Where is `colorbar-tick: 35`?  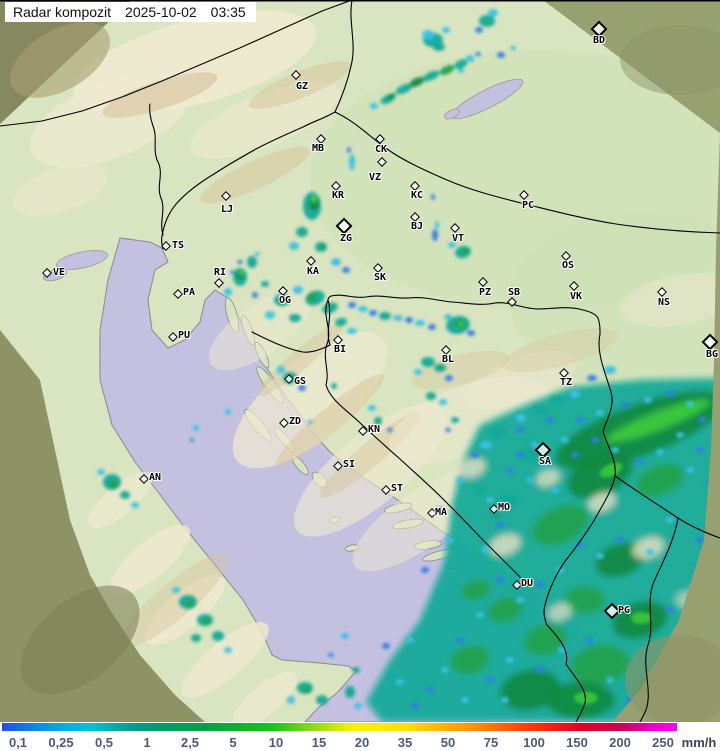
colorbar-tick: 35 is located at coordinates (405, 742).